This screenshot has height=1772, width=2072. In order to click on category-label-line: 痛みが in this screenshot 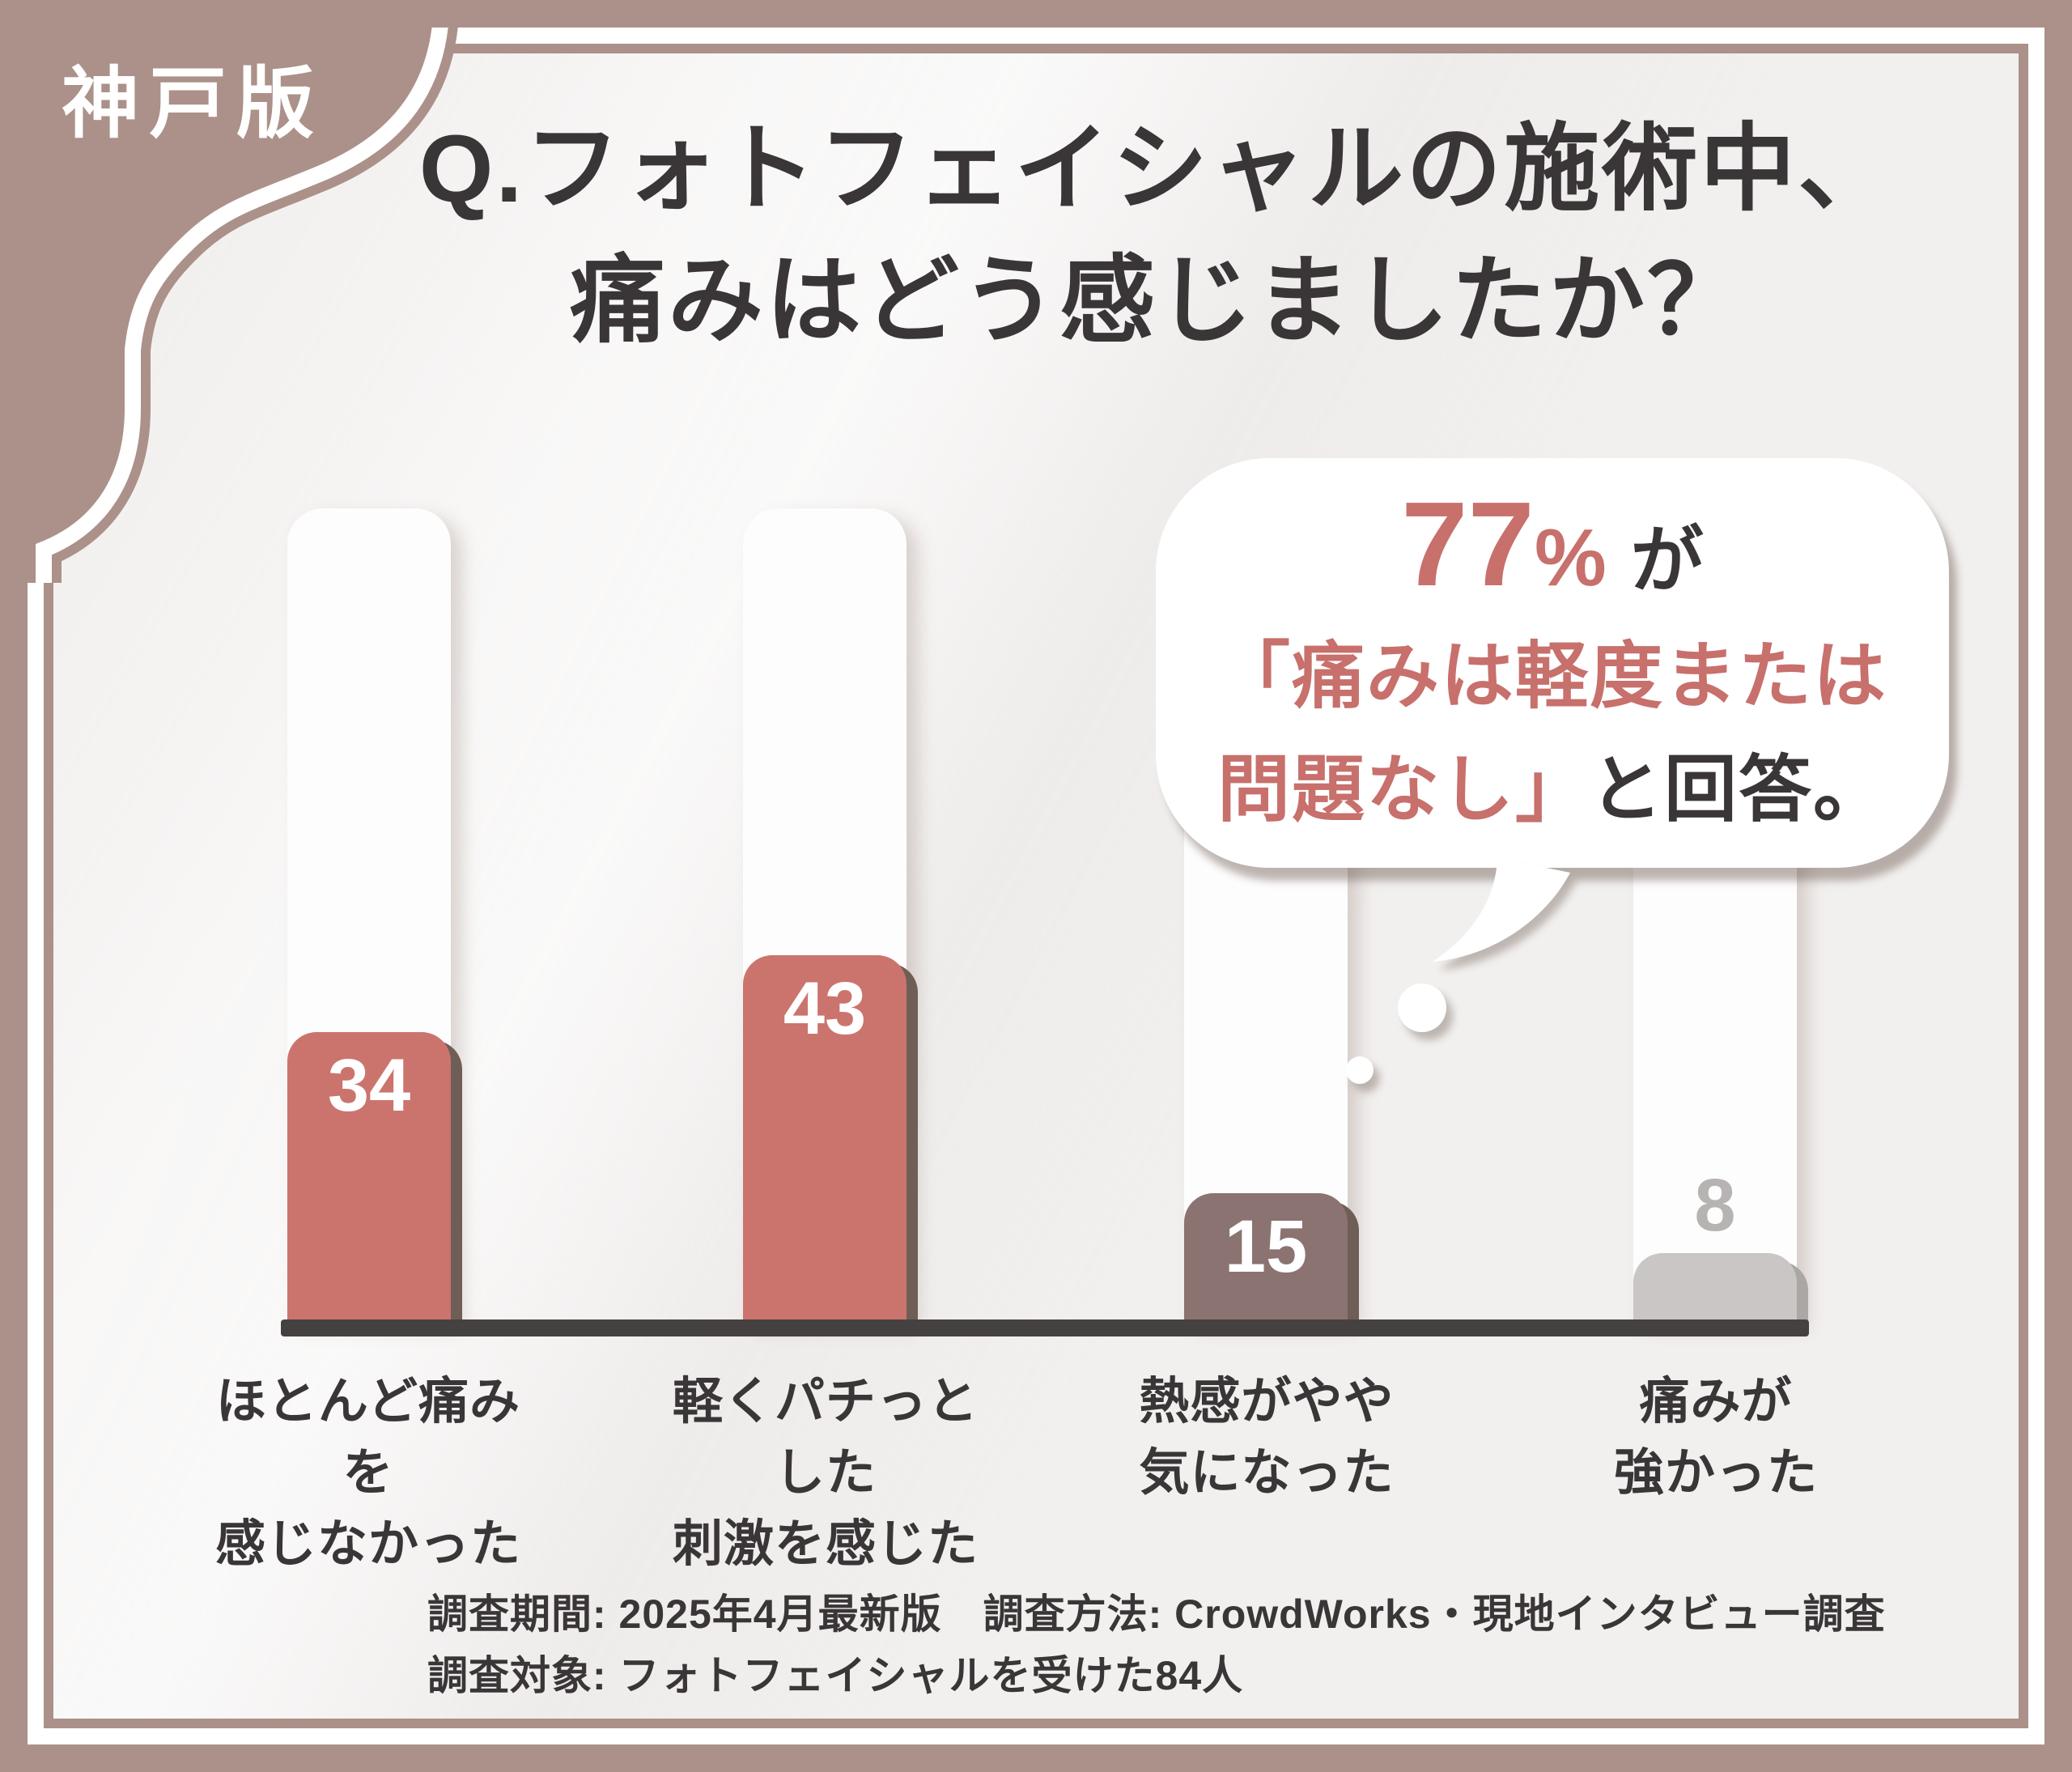, I will do `click(1716, 1402)`.